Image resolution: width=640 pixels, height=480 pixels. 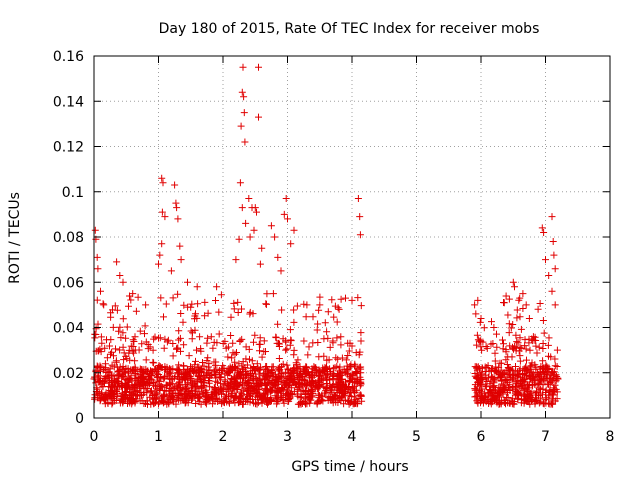 I want to click on y-tick-label: 0.02, so click(x=68, y=374).